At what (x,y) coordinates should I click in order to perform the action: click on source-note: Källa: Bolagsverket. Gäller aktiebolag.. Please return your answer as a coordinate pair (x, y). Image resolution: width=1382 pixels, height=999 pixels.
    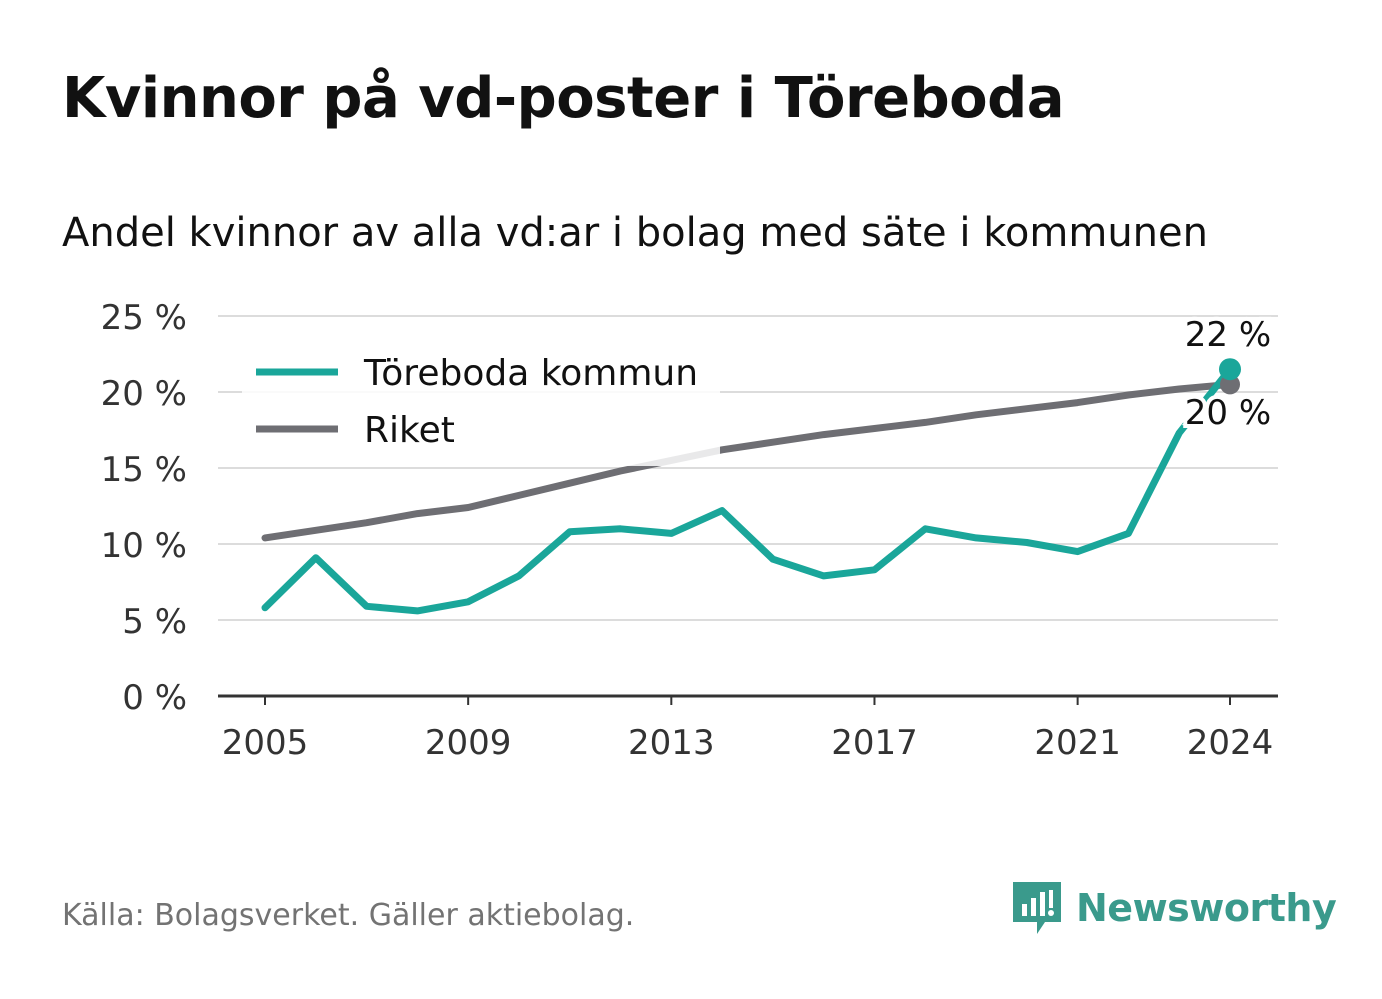
    Looking at the image, I should click on (348, 915).